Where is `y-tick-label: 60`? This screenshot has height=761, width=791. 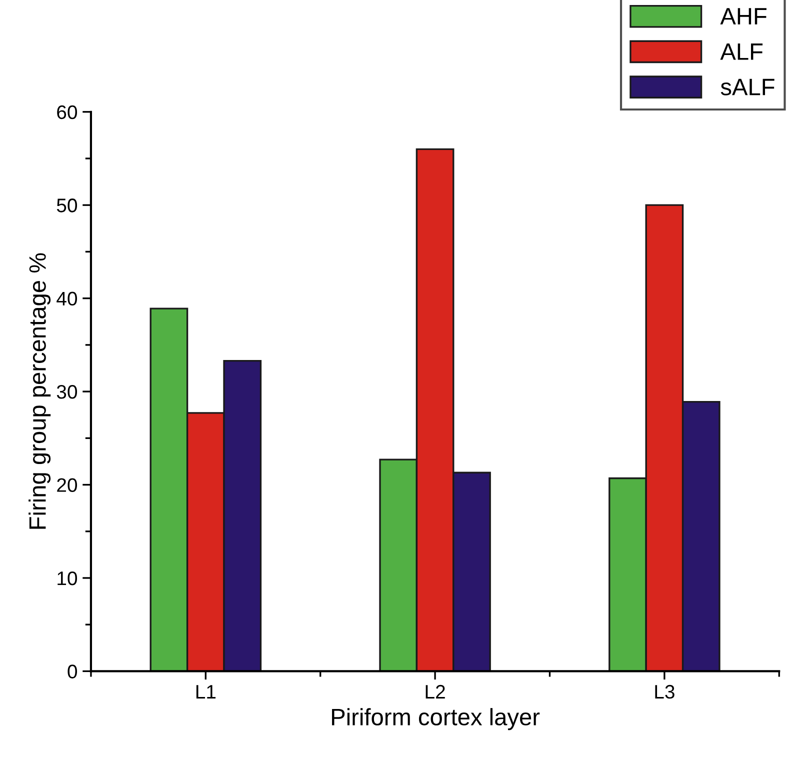 y-tick-label: 60 is located at coordinates (67, 112).